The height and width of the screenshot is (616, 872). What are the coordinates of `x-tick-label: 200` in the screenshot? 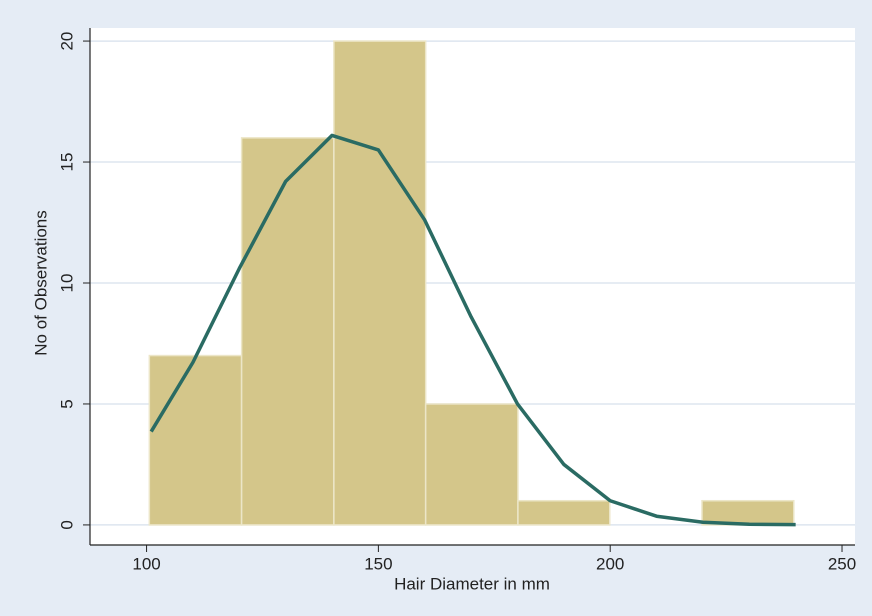 It's located at (610, 563).